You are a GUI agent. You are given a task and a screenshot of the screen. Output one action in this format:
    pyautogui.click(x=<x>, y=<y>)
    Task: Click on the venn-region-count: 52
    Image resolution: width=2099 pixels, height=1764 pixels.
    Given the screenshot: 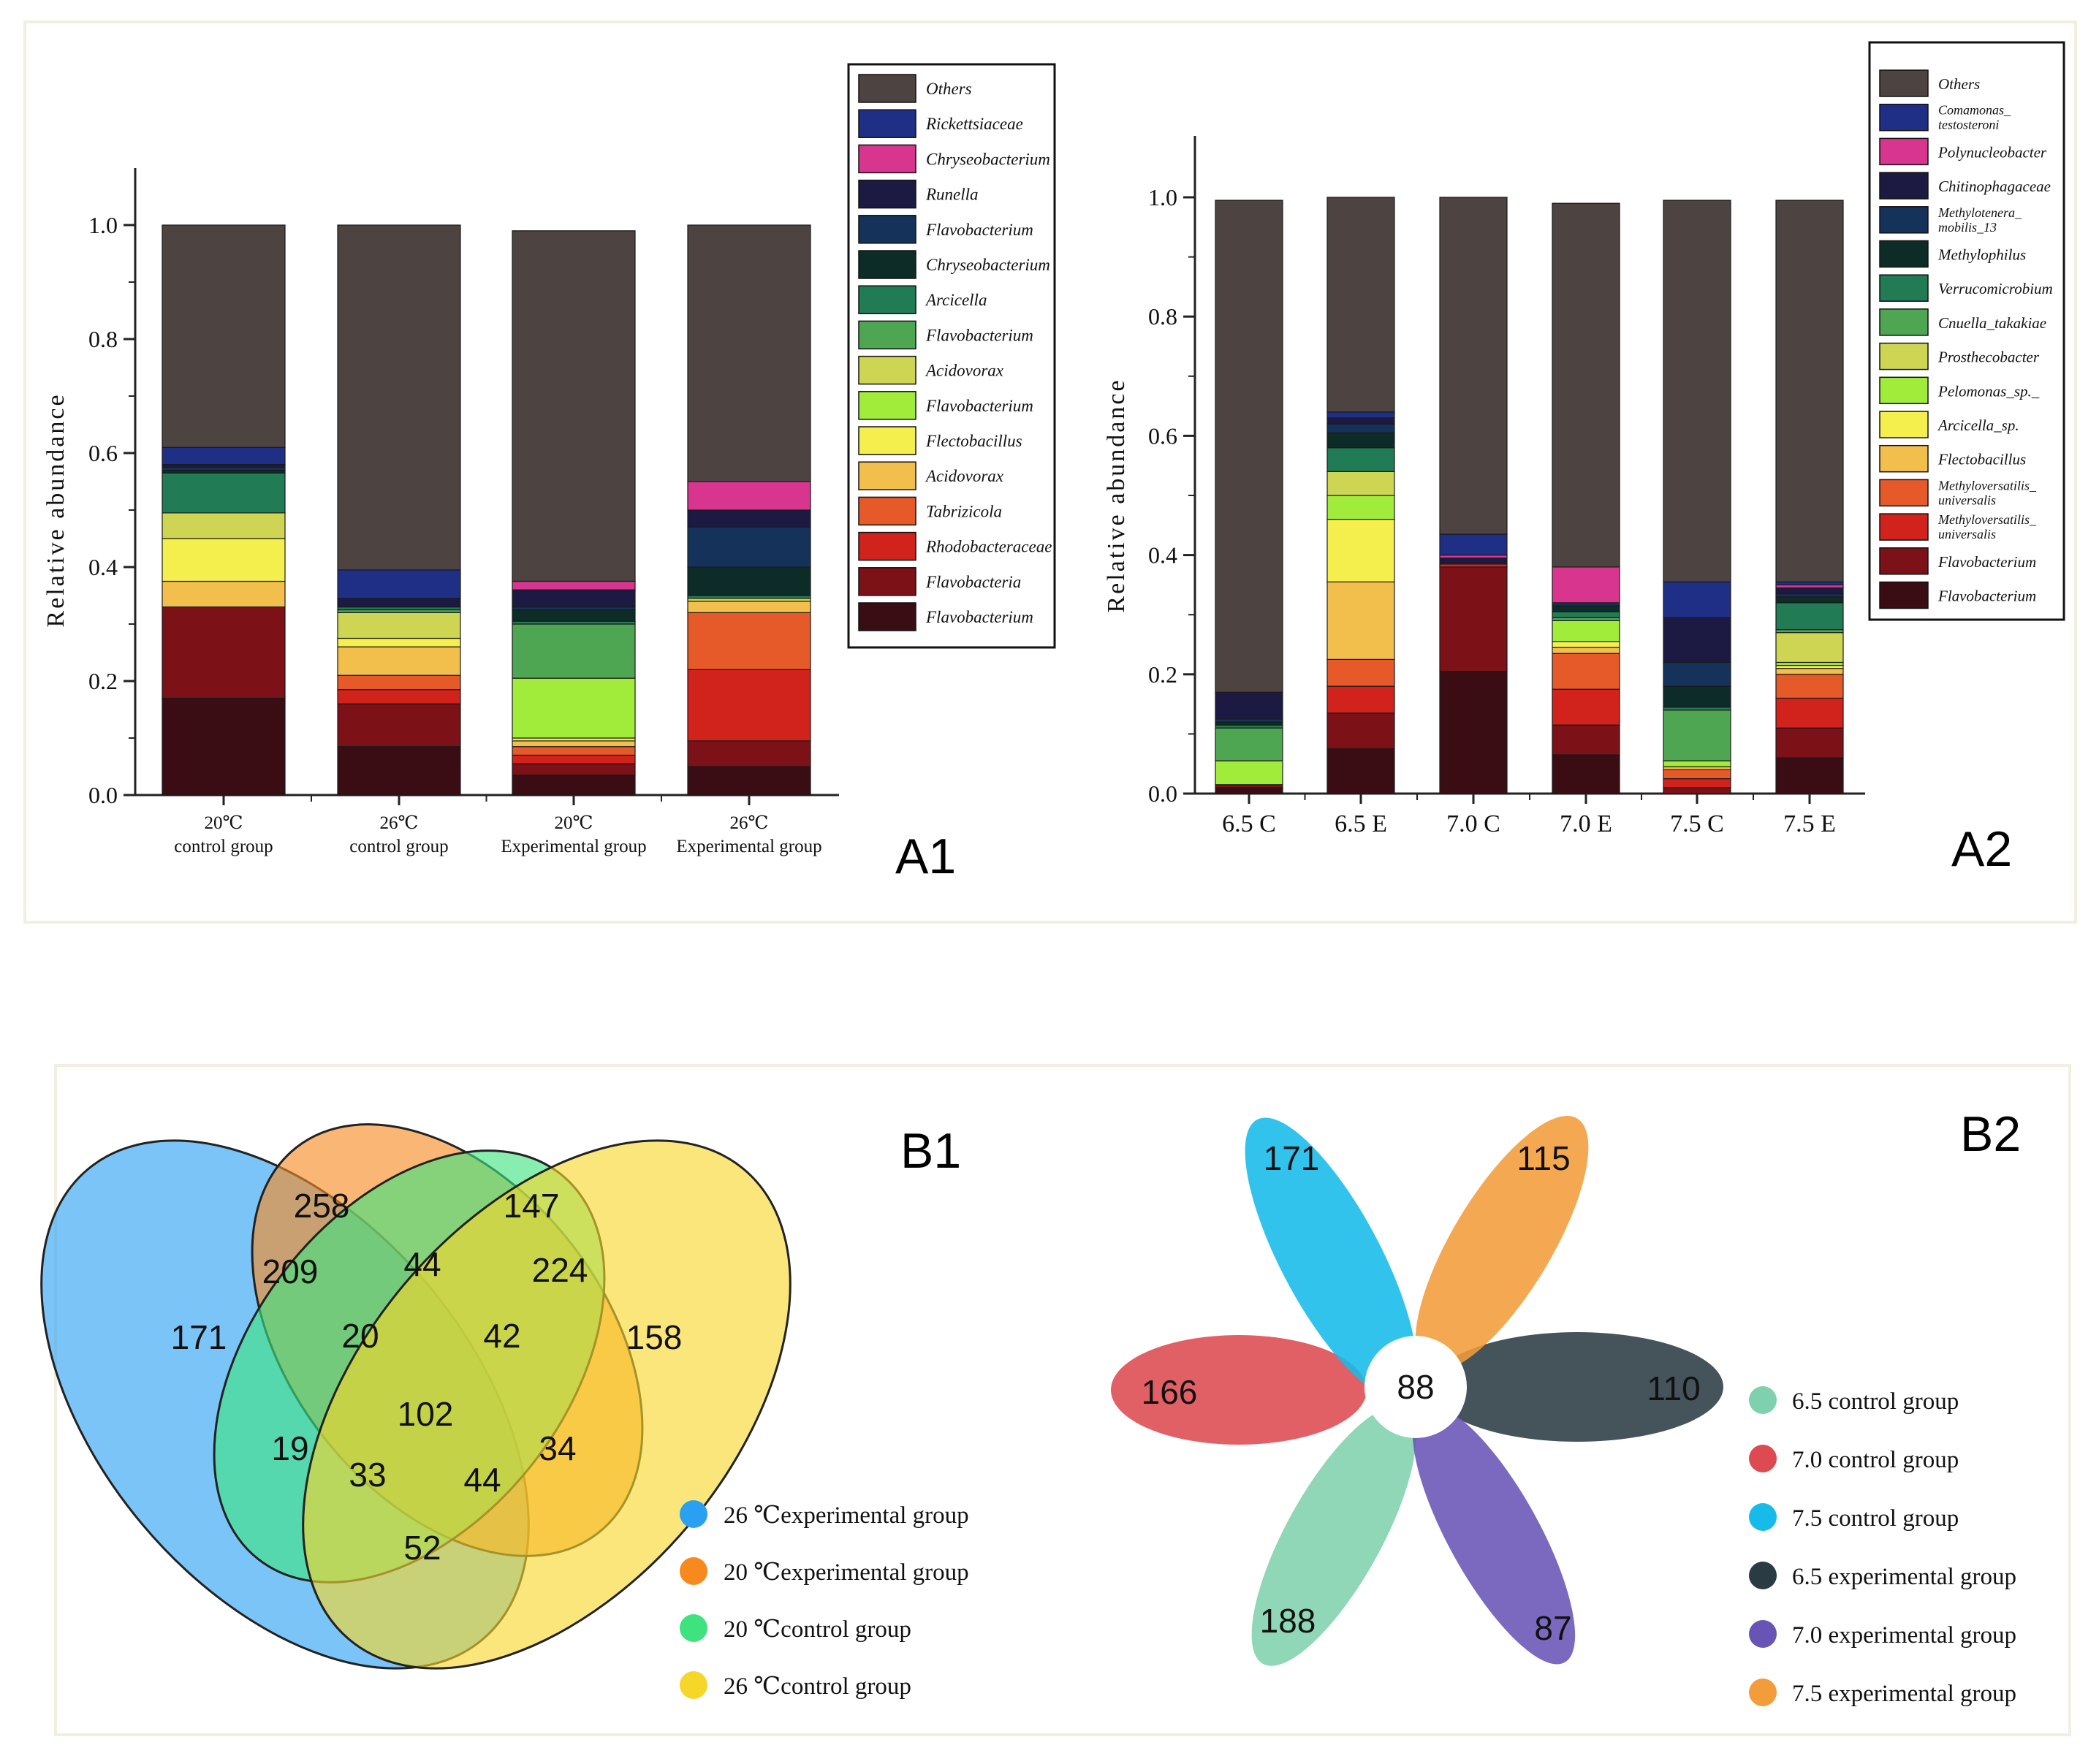 What is the action you would take?
    pyautogui.click(x=422, y=1548)
    